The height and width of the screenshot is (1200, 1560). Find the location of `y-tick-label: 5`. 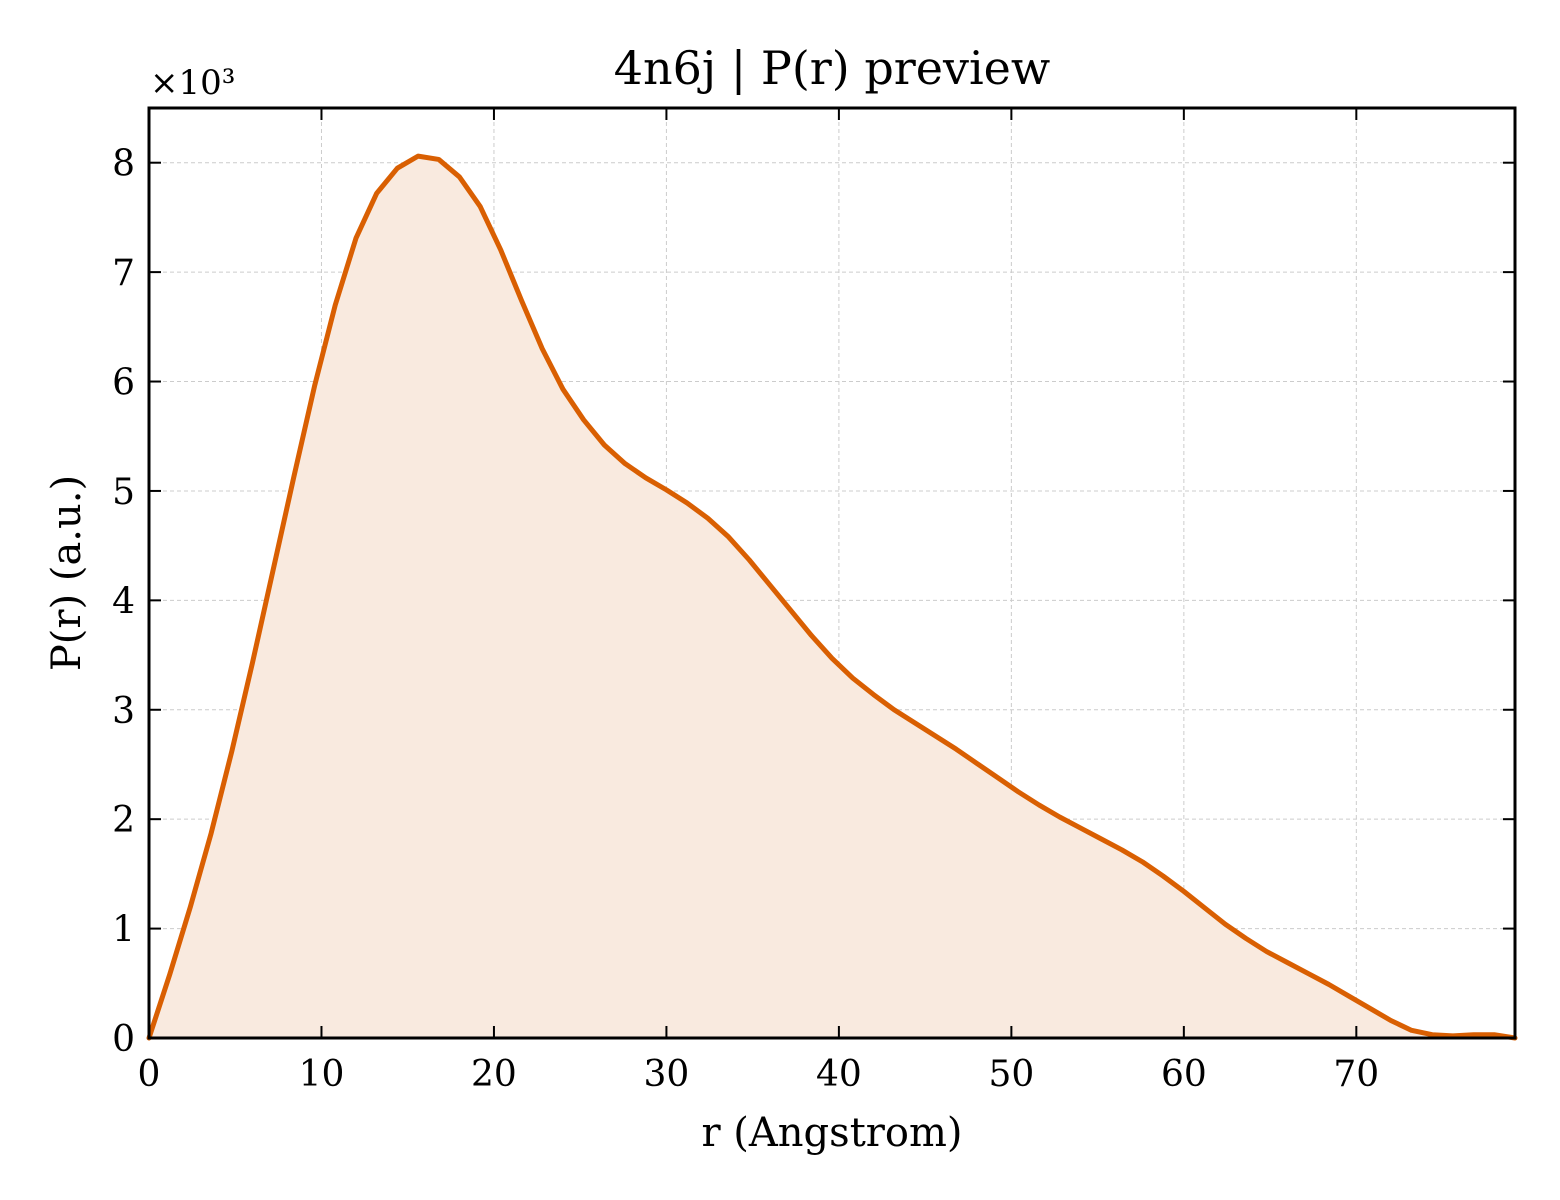

y-tick-label: 5 is located at coordinates (123, 492).